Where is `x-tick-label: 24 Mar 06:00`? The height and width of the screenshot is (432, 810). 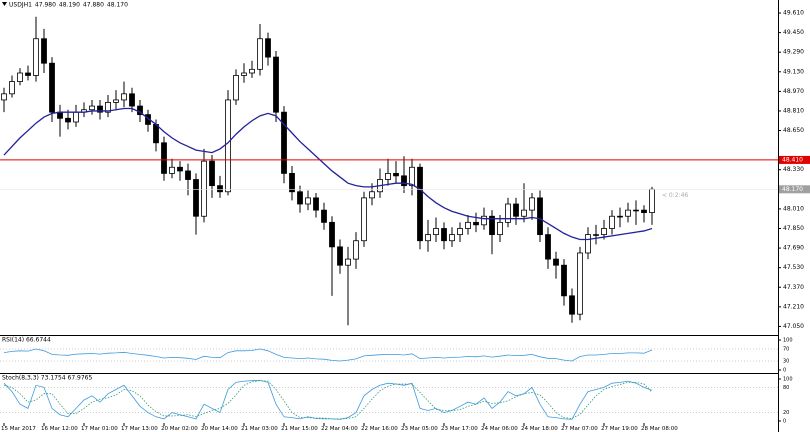
x-tick-label: 24 Mar 06:00 is located at coordinates (499, 429).